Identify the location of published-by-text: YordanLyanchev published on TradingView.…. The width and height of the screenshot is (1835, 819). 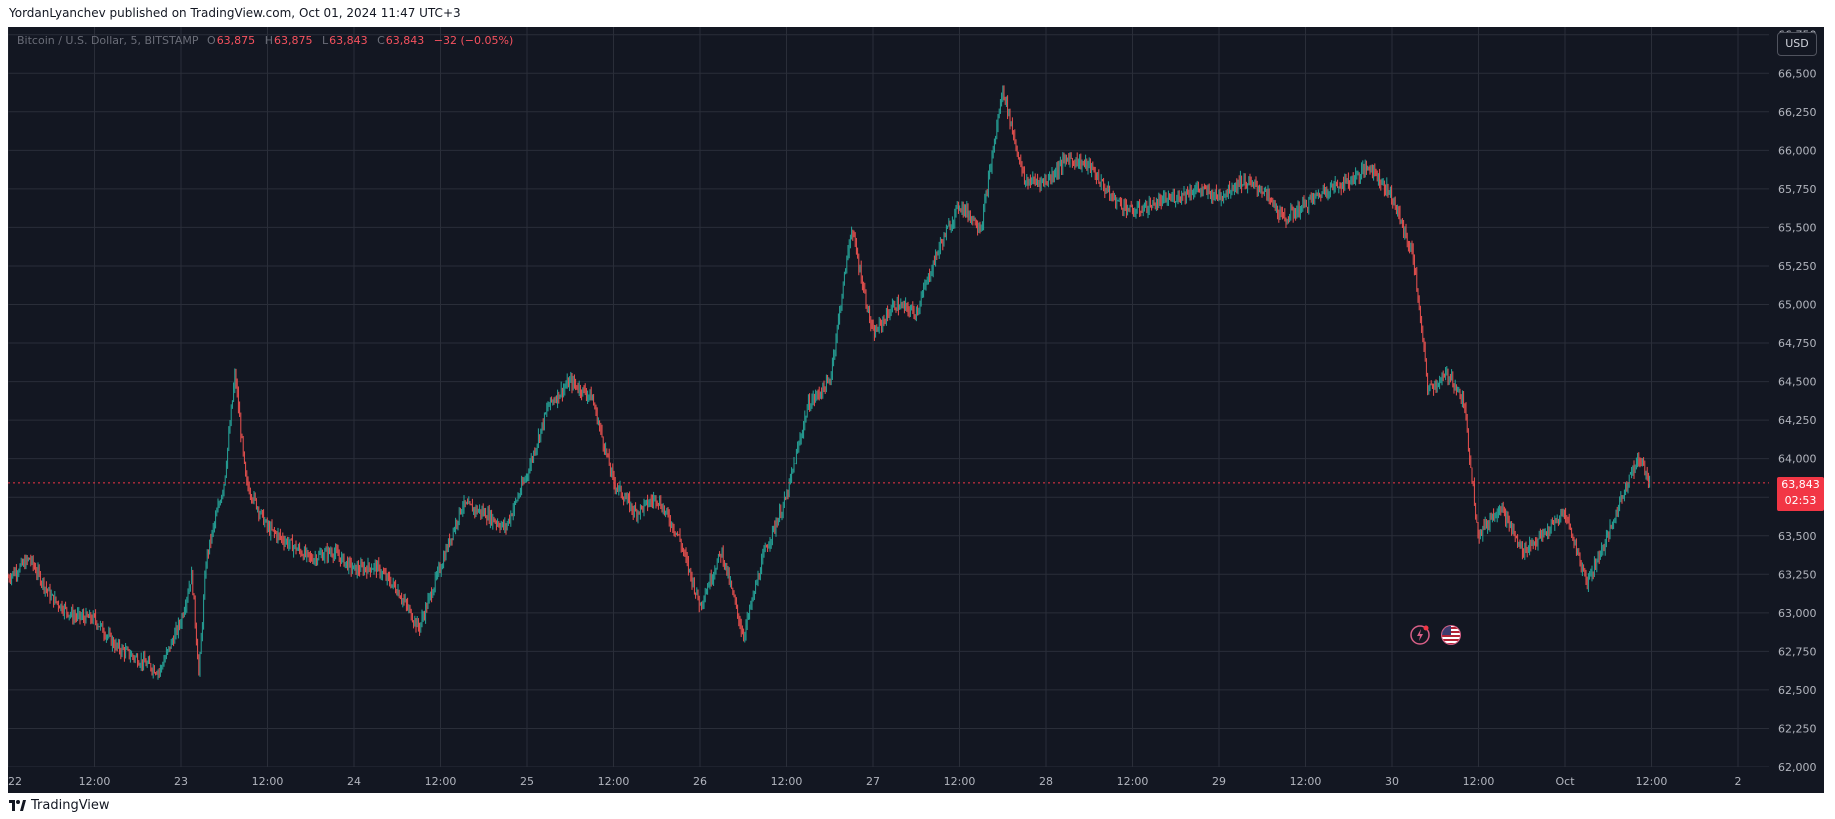
(235, 13).